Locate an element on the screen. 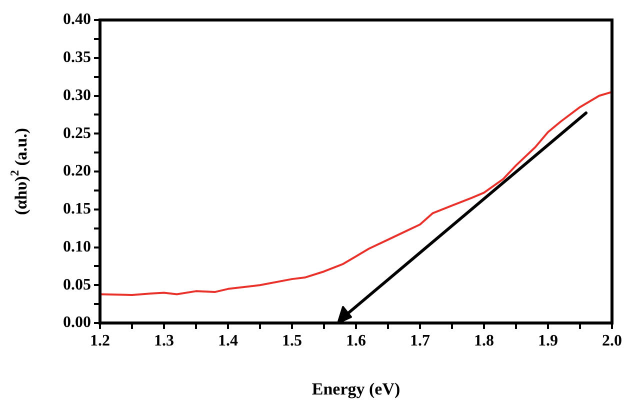  x-tick-label: 1.7 is located at coordinates (420, 341).